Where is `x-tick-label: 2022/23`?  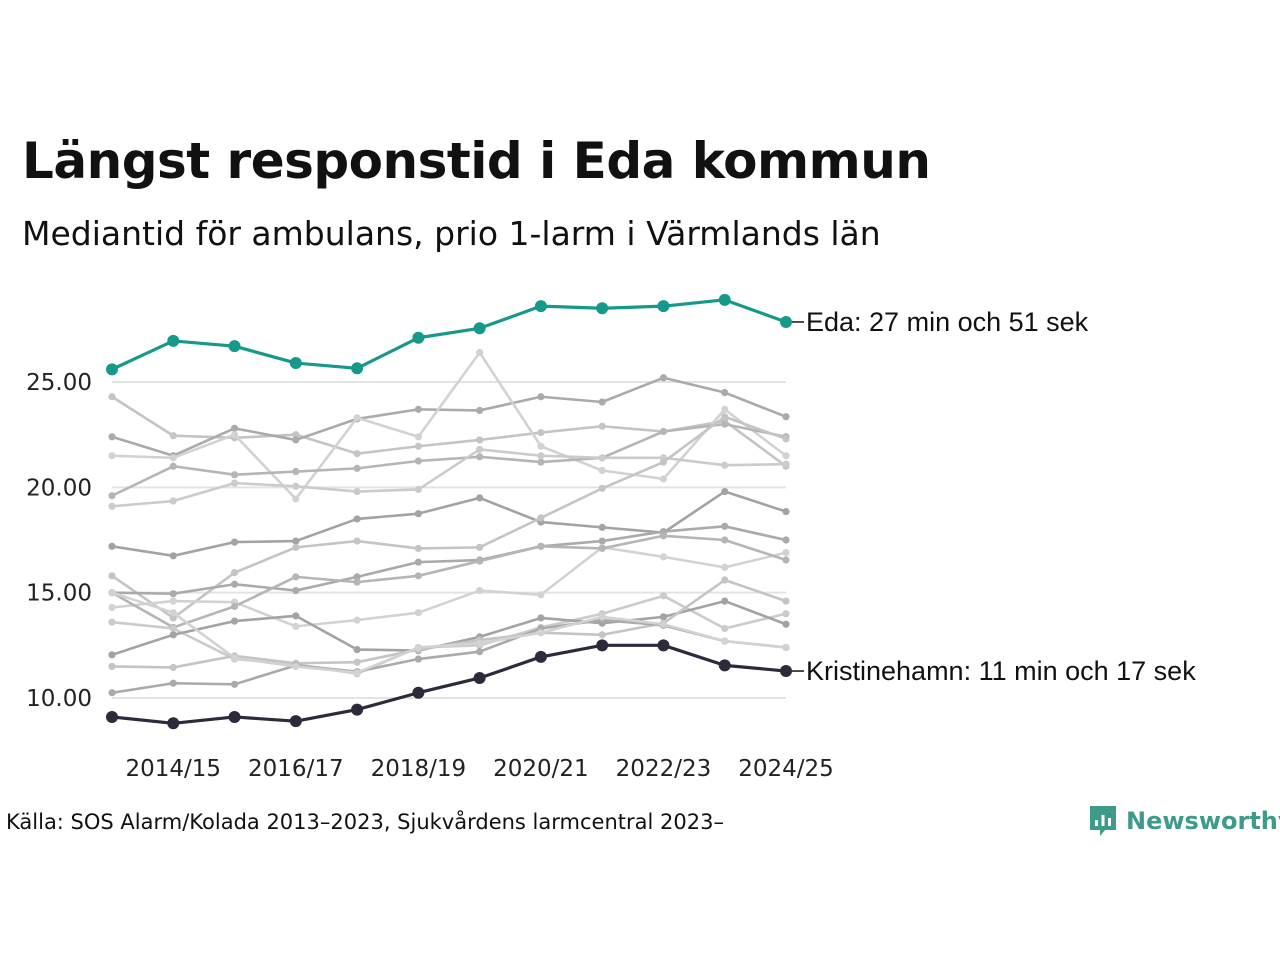 x-tick-label: 2022/23 is located at coordinates (664, 769).